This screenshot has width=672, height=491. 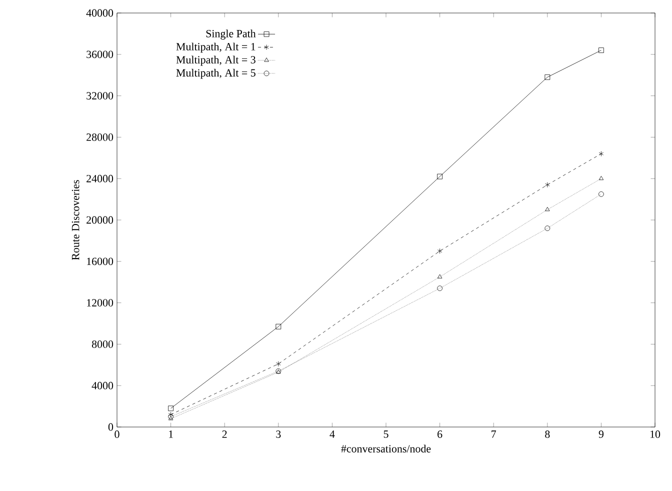 I want to click on x-tick-label: 1, so click(x=171, y=434).